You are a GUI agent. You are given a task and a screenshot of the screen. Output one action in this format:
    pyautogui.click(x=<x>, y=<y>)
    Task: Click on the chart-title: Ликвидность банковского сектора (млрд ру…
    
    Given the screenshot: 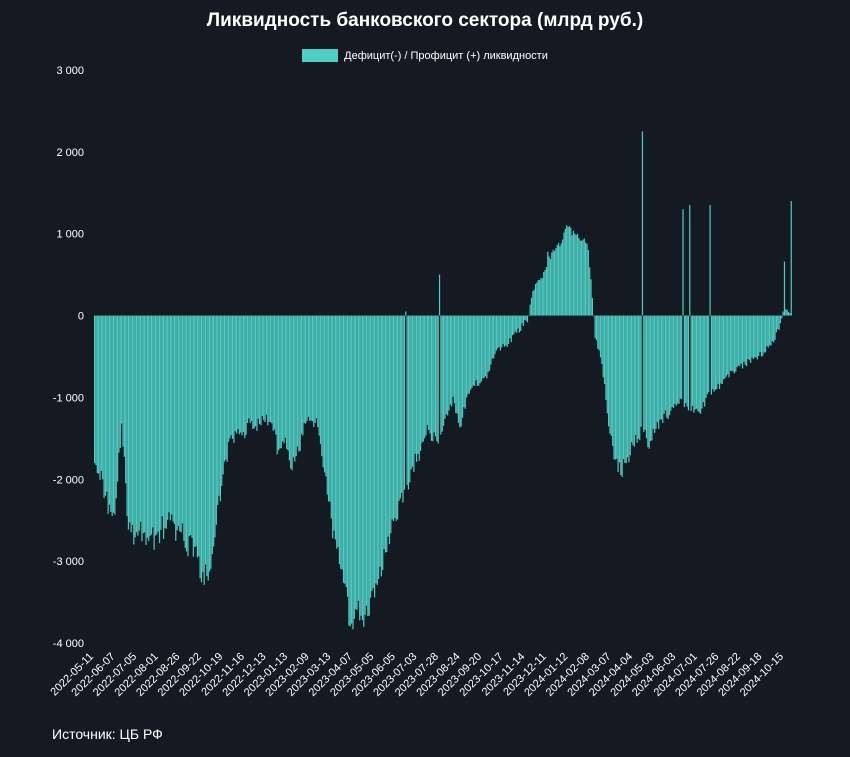 What is the action you would take?
    pyautogui.click(x=425, y=20)
    